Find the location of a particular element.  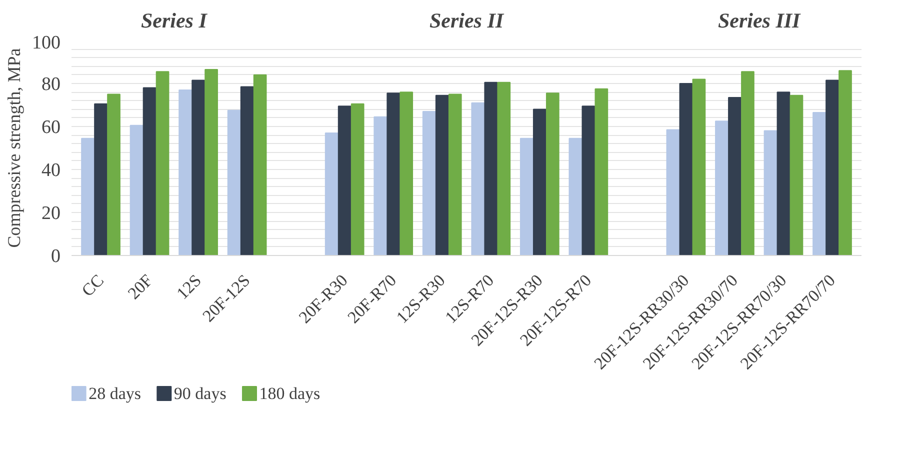

legend-label: 28 days is located at coordinates (114, 393).